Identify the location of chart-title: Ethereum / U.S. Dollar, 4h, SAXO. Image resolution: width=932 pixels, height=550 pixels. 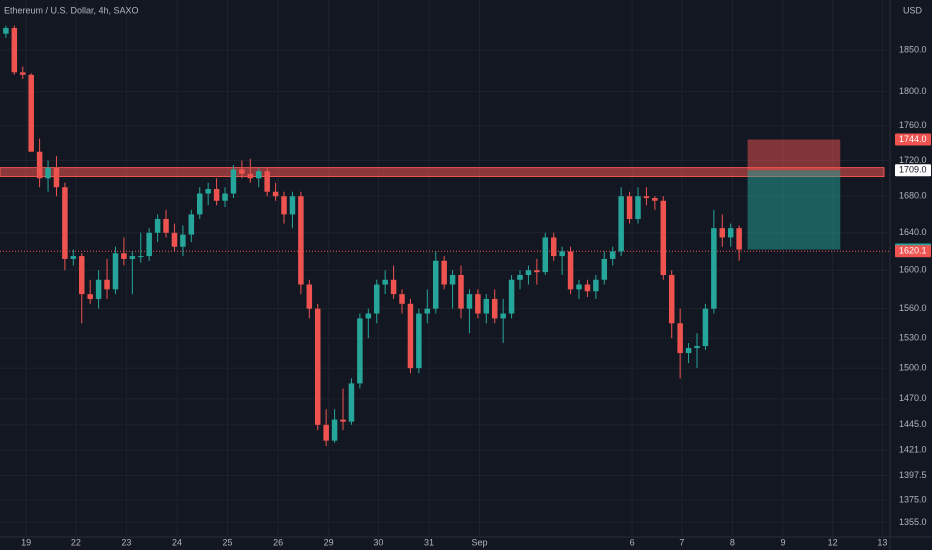
(71, 10).